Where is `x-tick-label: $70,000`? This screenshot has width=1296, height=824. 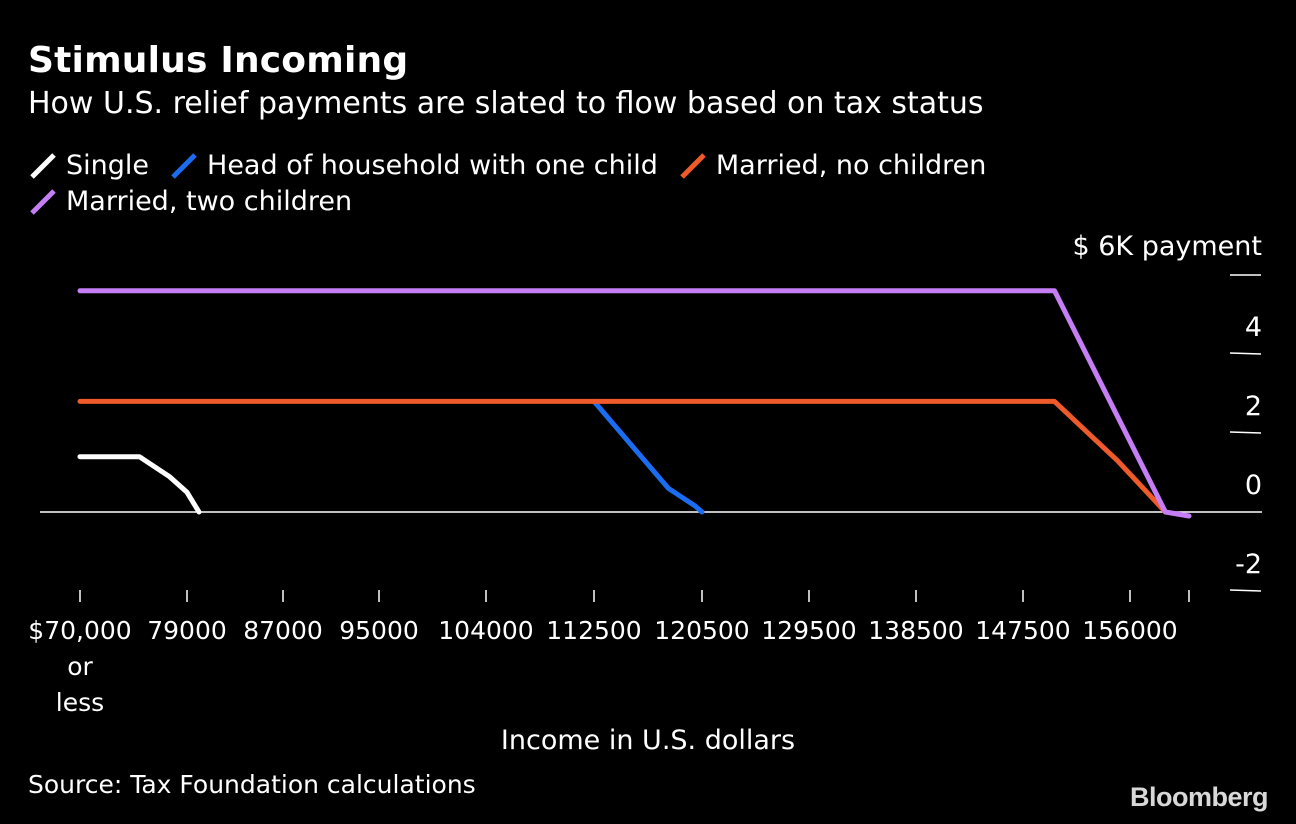
x-tick-label: $70,000 is located at coordinates (79, 630).